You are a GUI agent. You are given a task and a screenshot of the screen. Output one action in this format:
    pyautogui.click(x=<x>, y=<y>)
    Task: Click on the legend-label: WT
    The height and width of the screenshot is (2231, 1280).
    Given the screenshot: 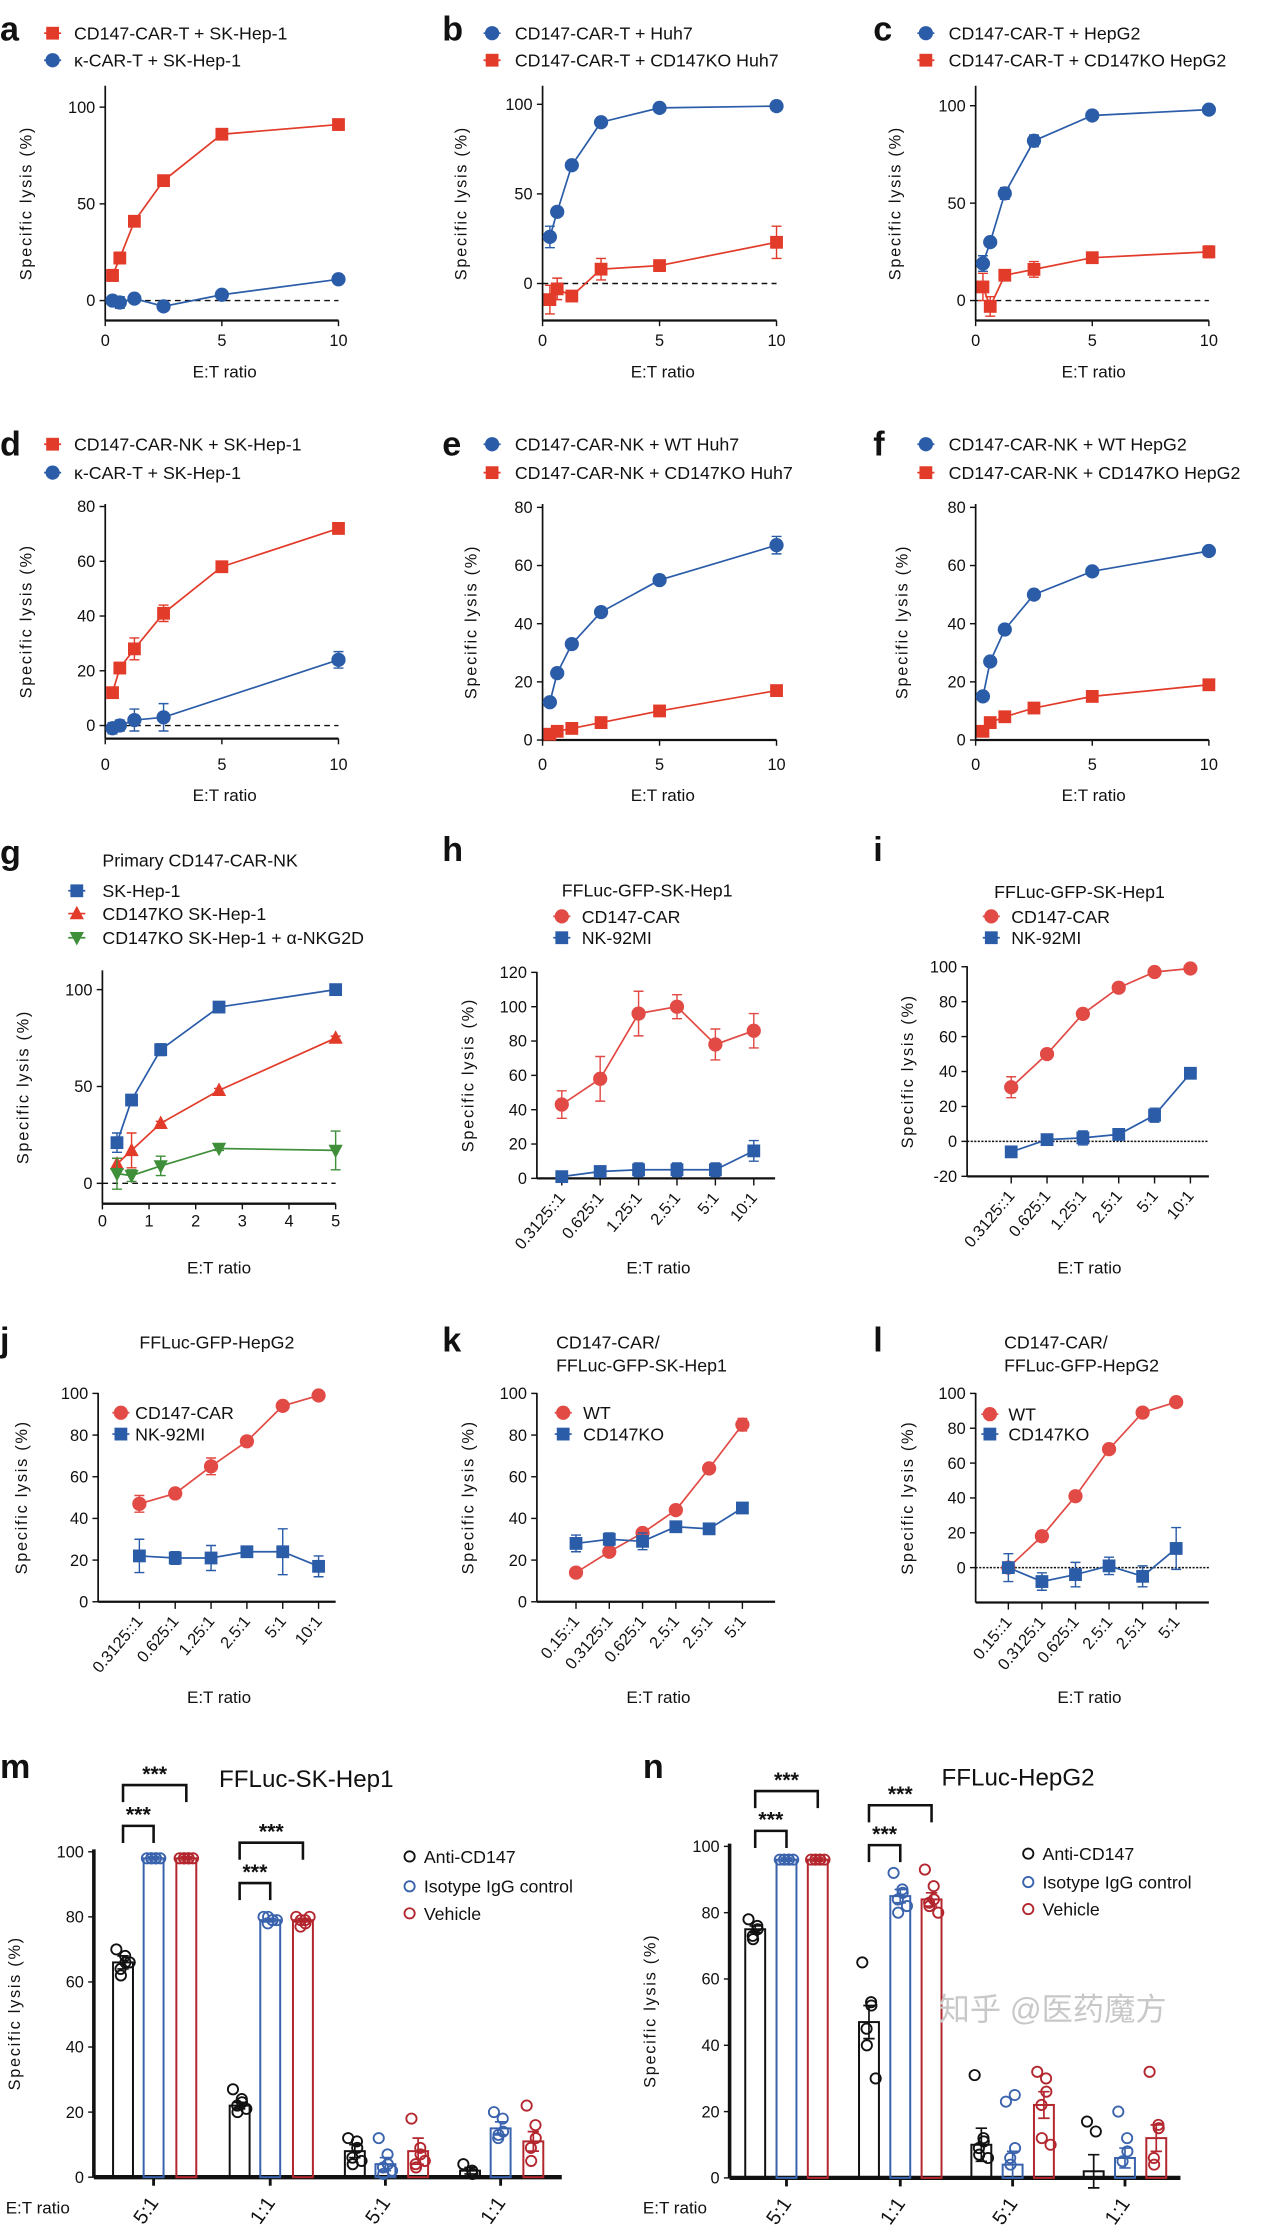 What is the action you would take?
    pyautogui.click(x=597, y=1413)
    